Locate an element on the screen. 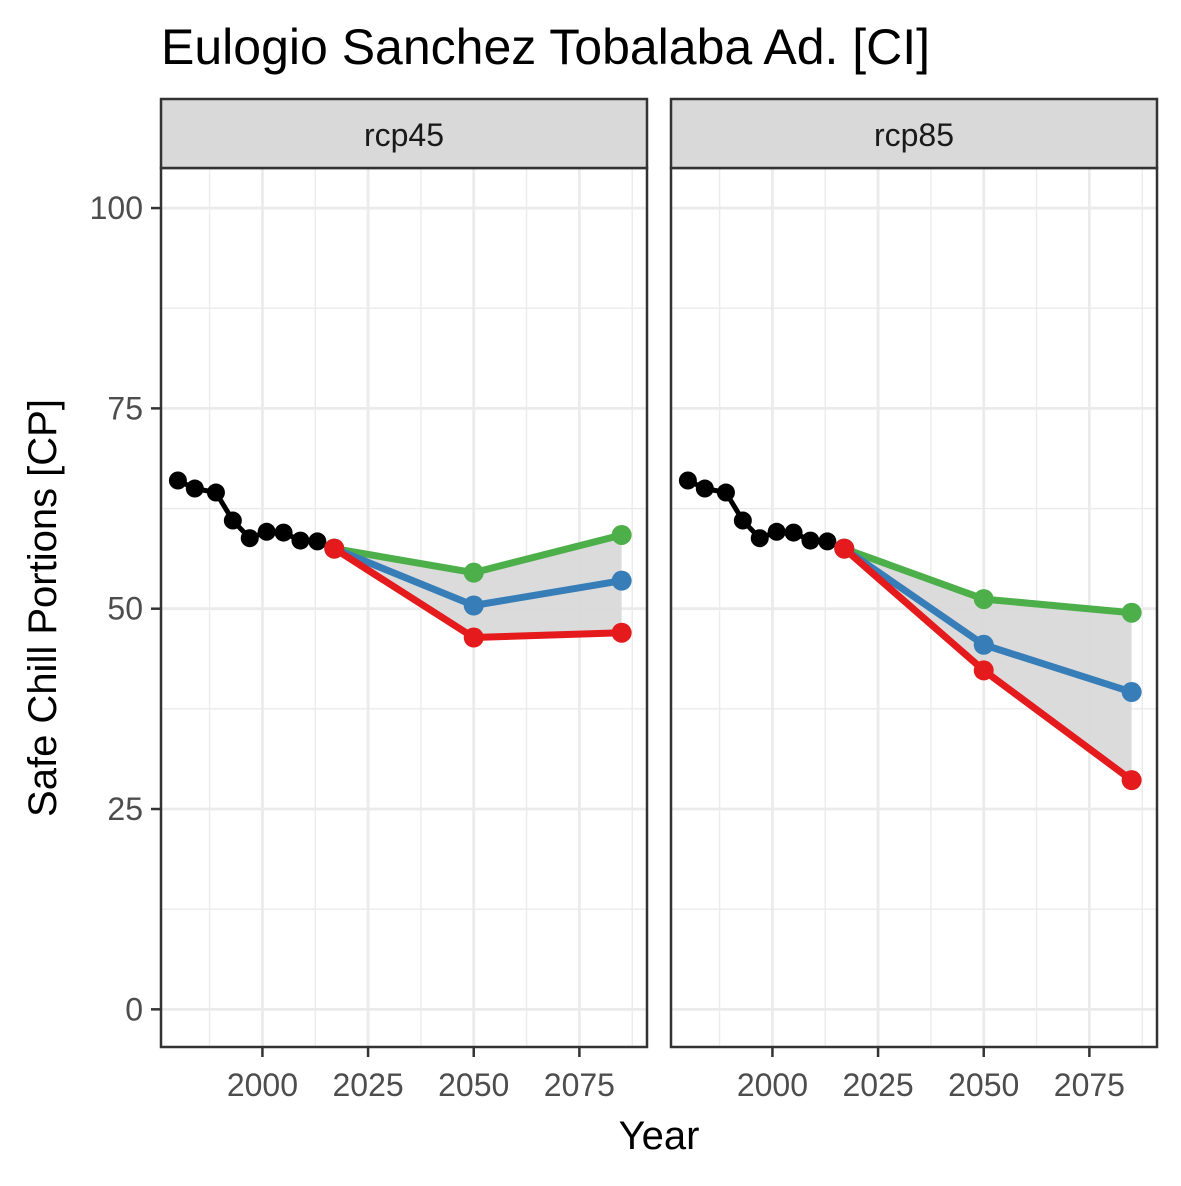 Image resolution: width=1181 pixels, height=1186 pixels. projection-range-ribbon is located at coordinates (478, 586).